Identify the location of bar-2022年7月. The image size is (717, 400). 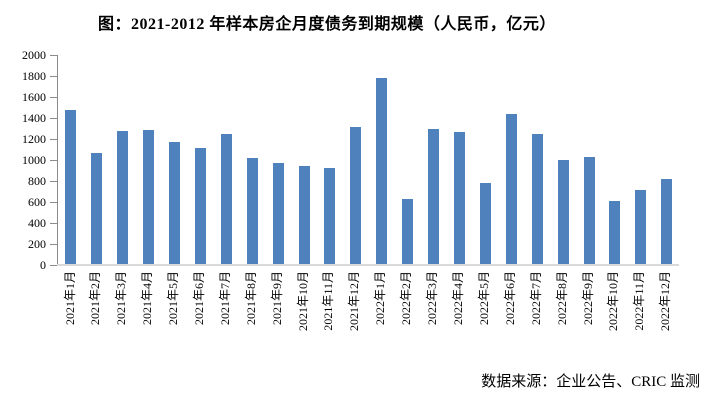
(537, 199).